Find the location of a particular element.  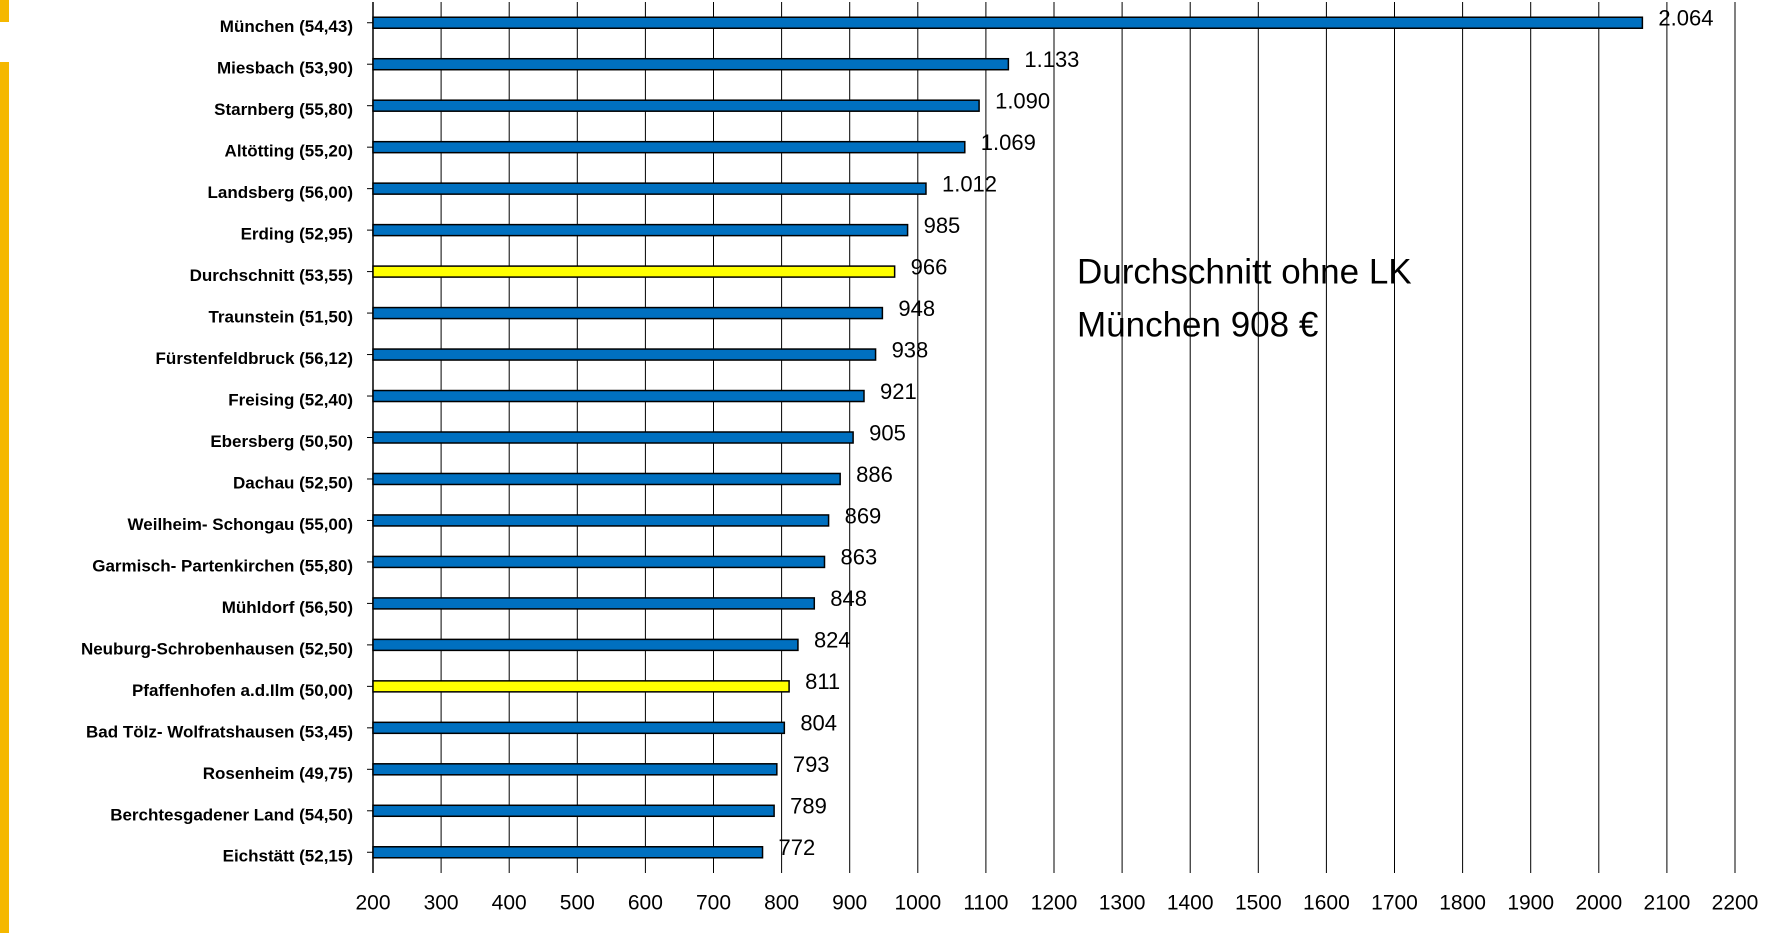

value-label: 789 is located at coordinates (808, 806).